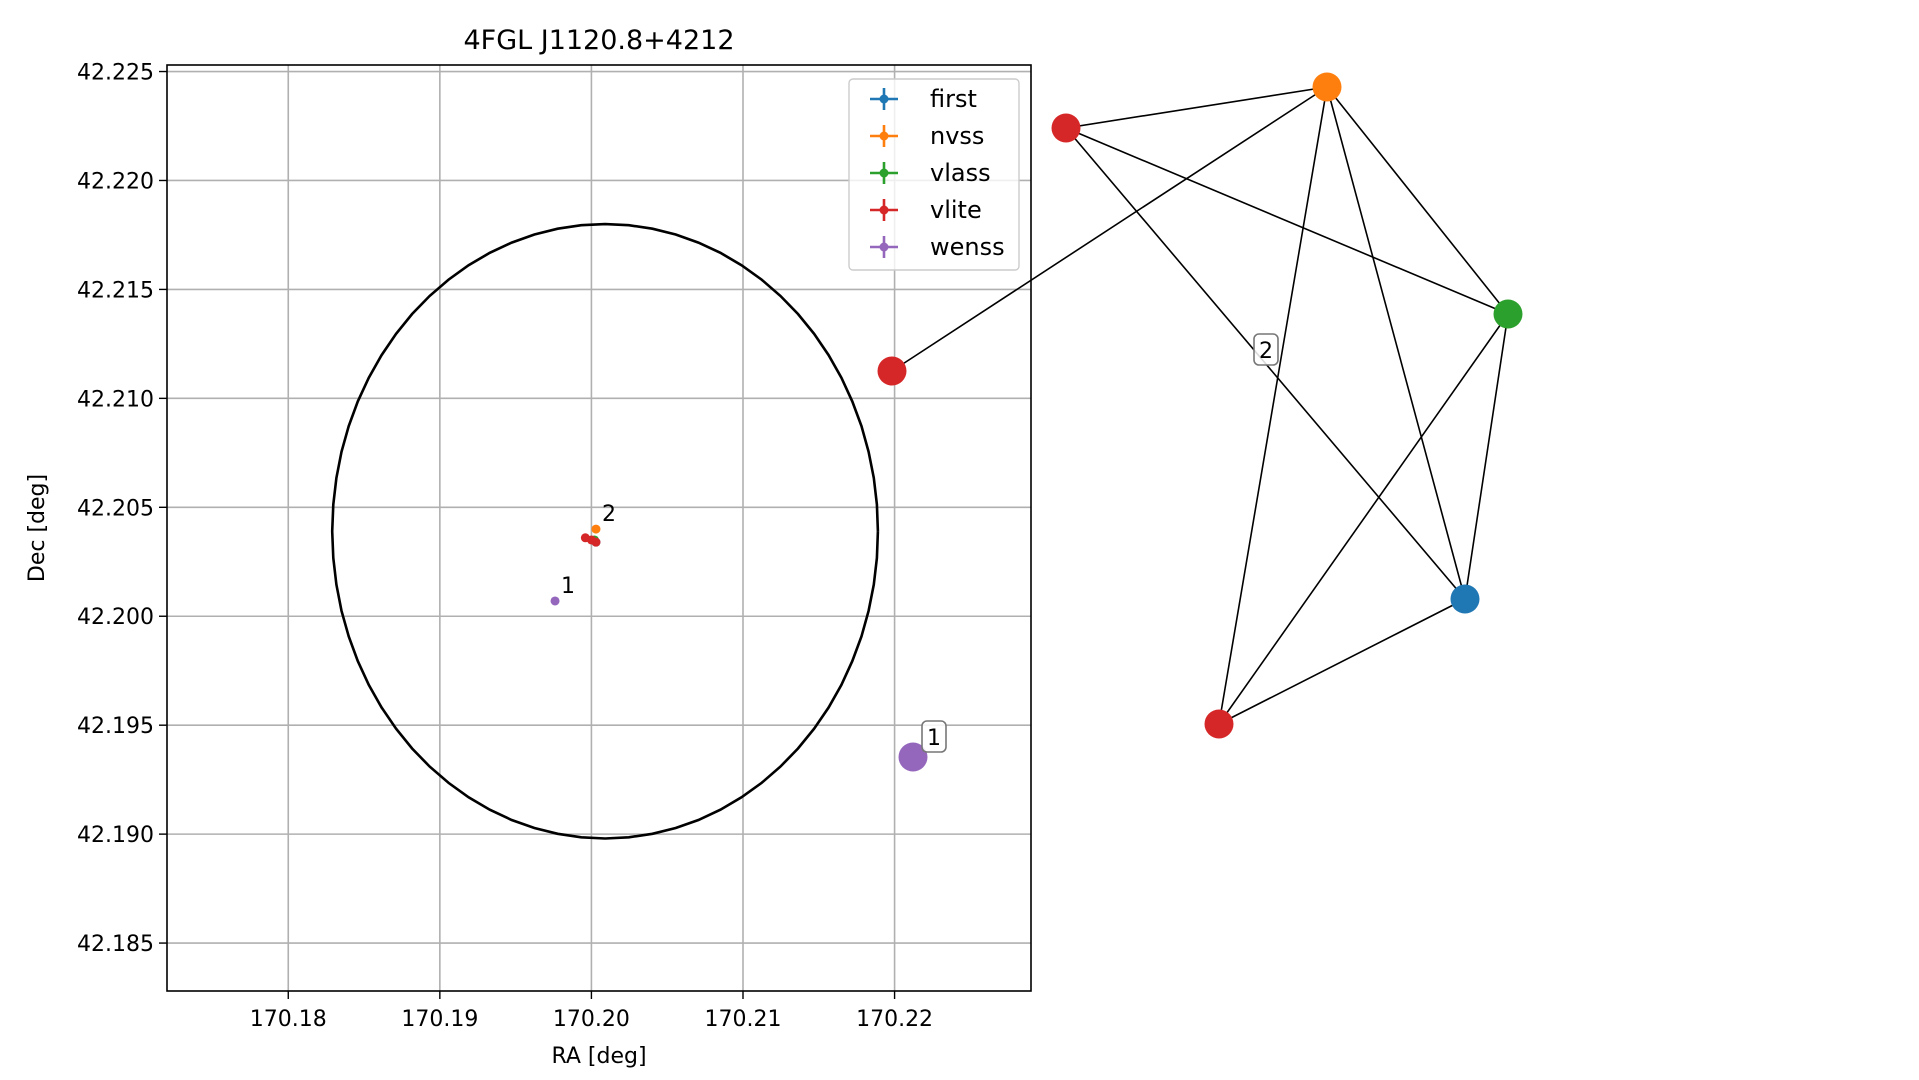 Image resolution: width=1919 pixels, height=1080 pixels. I want to click on legend-item-nvss: nvss, so click(927, 136).